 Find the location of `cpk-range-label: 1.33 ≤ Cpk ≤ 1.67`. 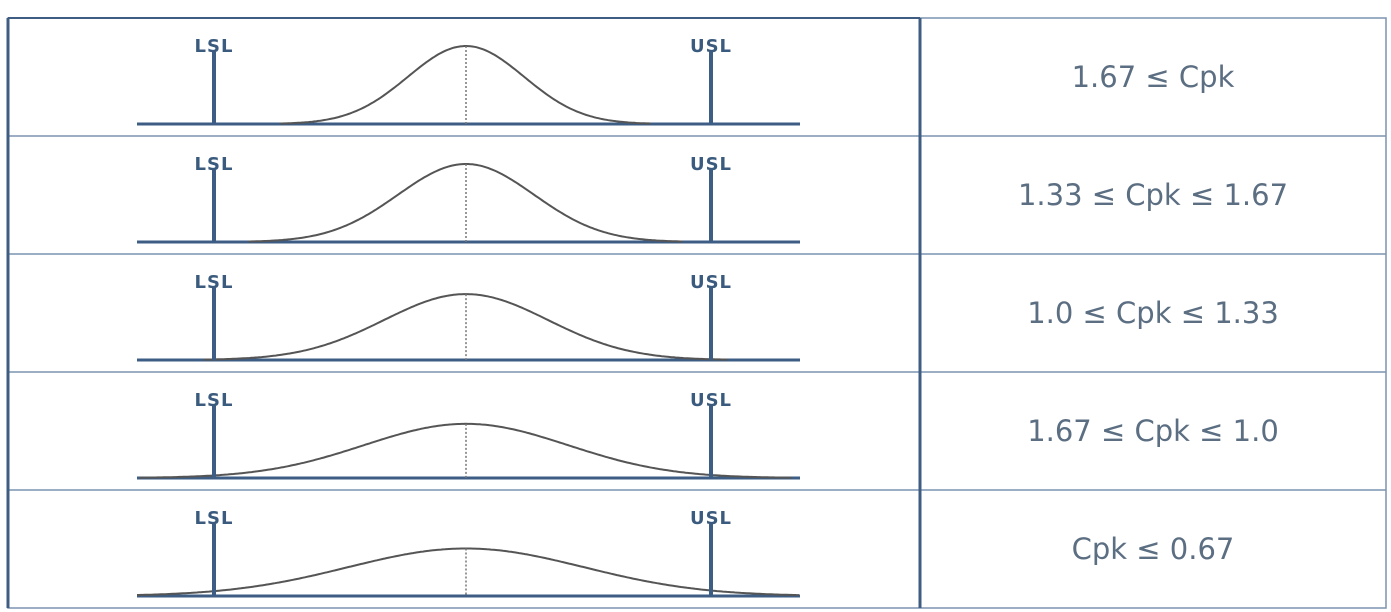

cpk-range-label: 1.33 ≤ Cpk ≤ 1.67 is located at coordinates (1153, 195).